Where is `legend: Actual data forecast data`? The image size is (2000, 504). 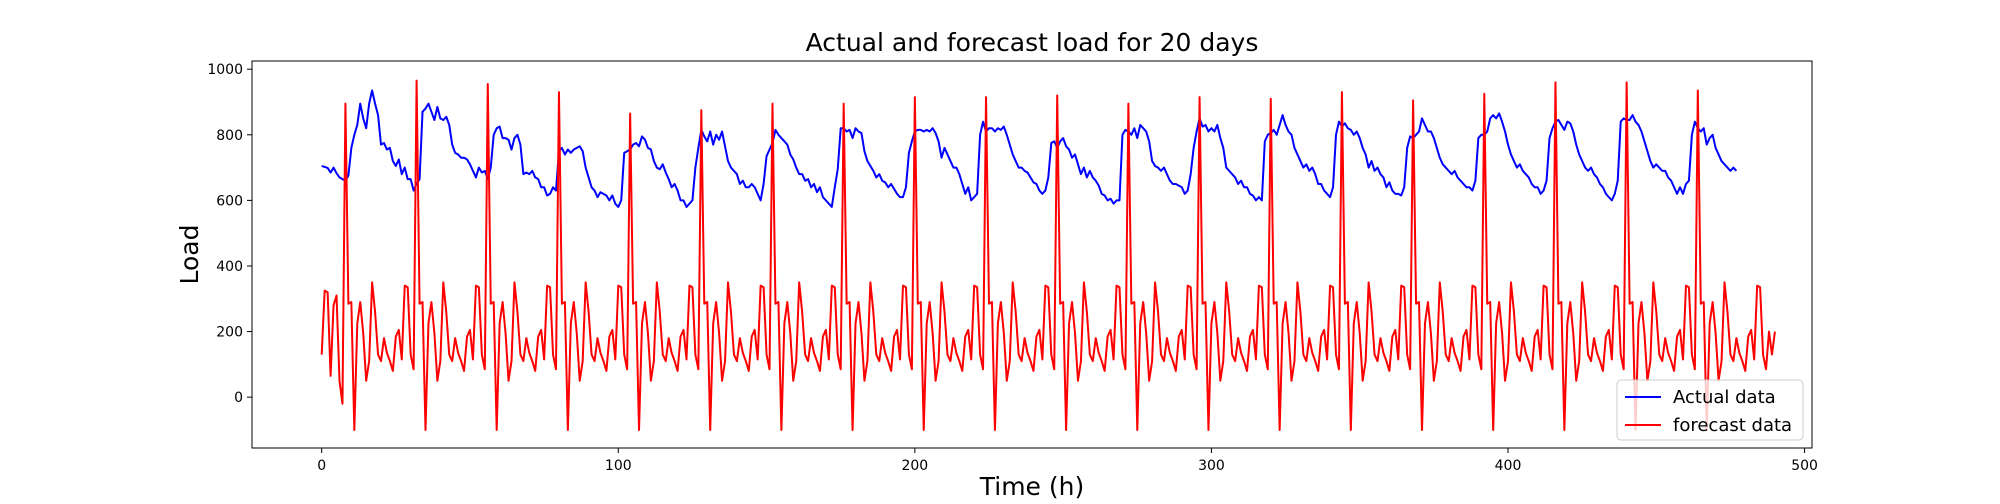 legend: Actual data forecast data is located at coordinates (1710, 410).